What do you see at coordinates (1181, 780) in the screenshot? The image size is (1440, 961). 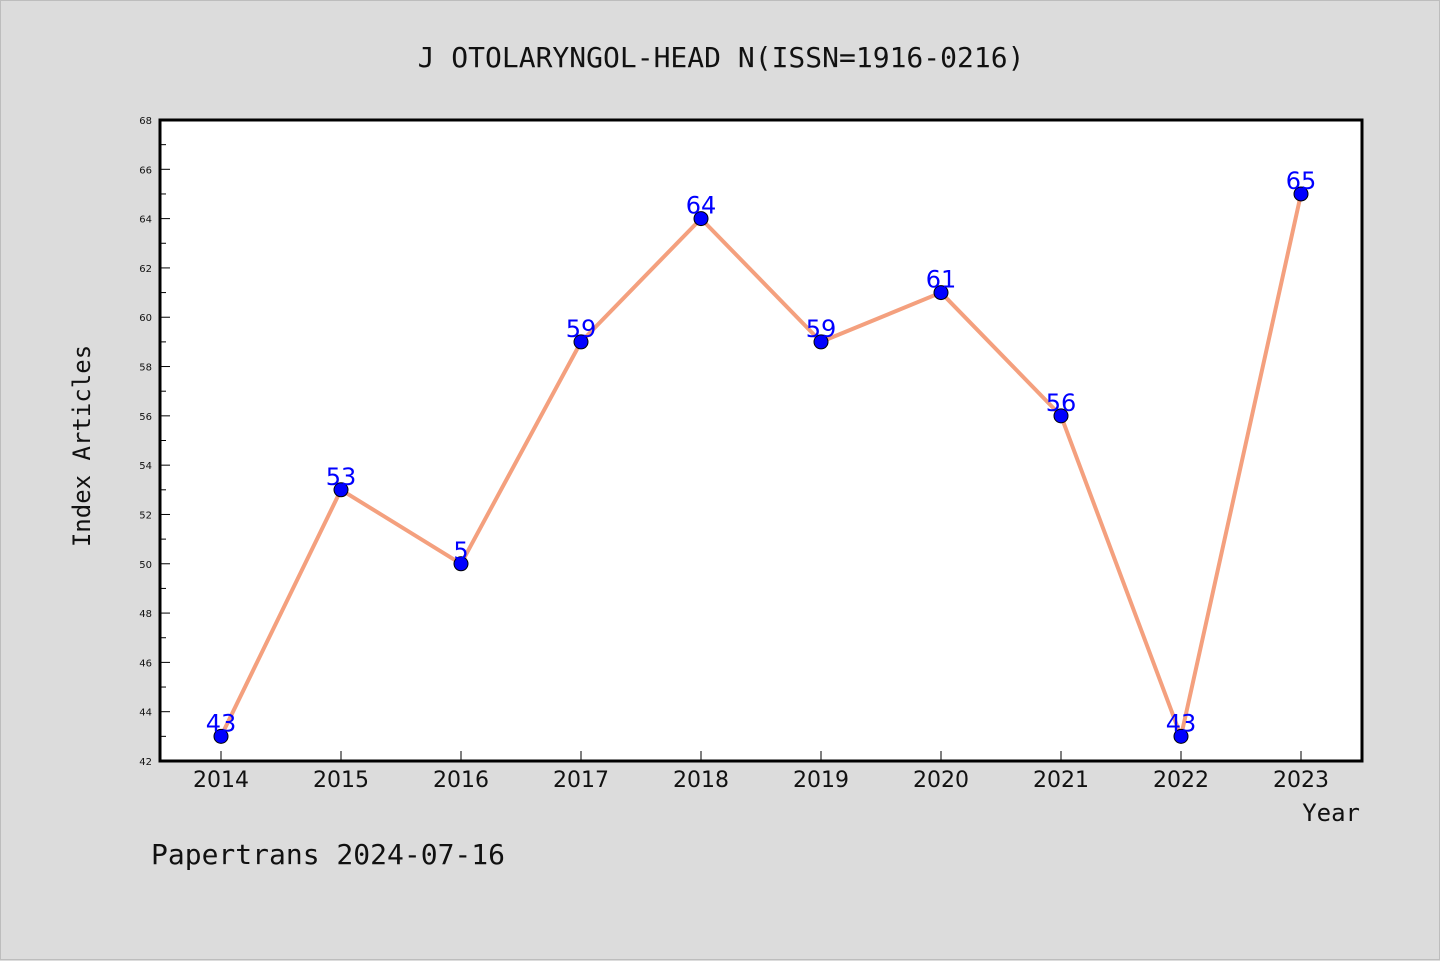 I see `x-tick-label: 2022` at bounding box center [1181, 780].